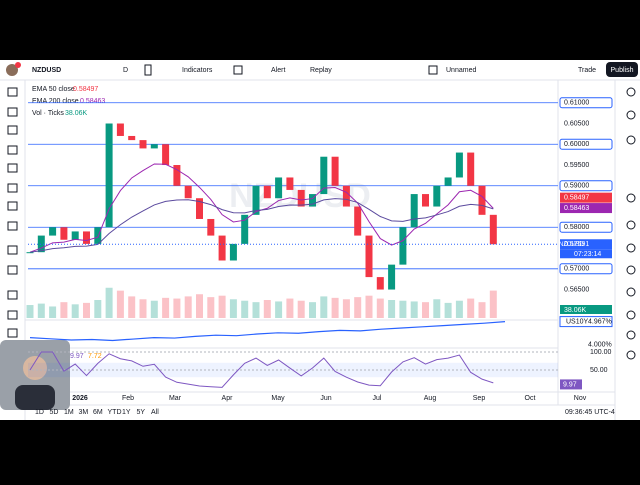 This screenshot has height=485, width=640. Describe the element at coordinates (570, 384) in the screenshot. I see `rsi-label: 9.97` at that location.